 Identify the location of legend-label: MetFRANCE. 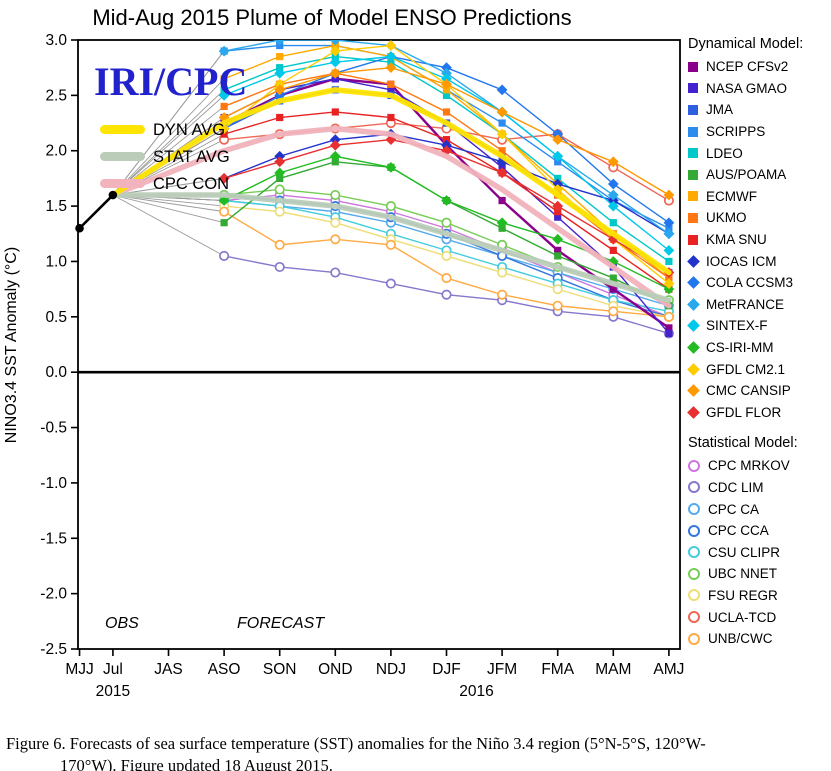
(745, 304).